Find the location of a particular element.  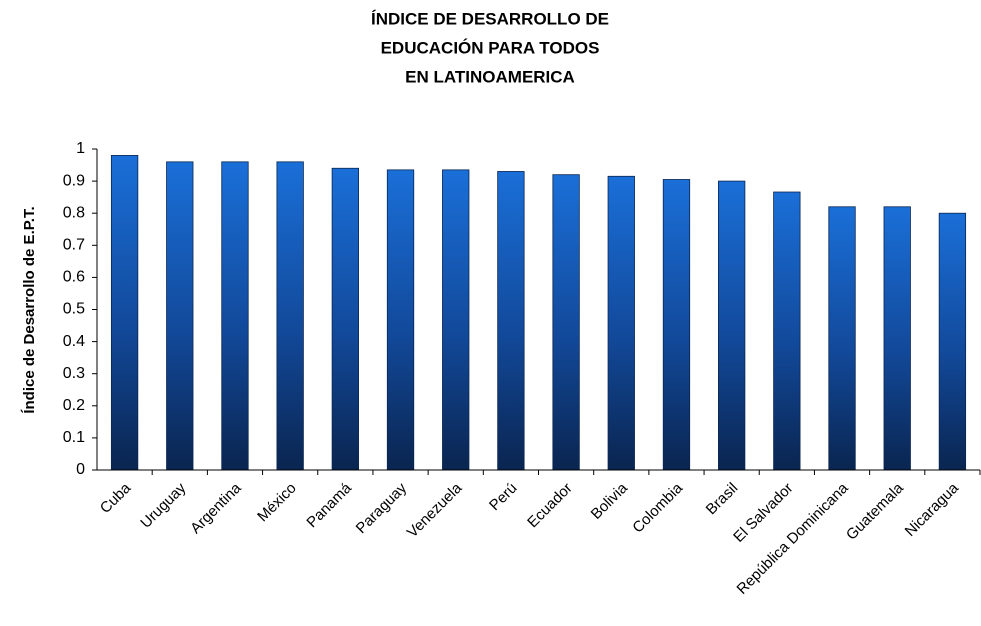

y-tick-label: 0 is located at coordinates (80, 469).